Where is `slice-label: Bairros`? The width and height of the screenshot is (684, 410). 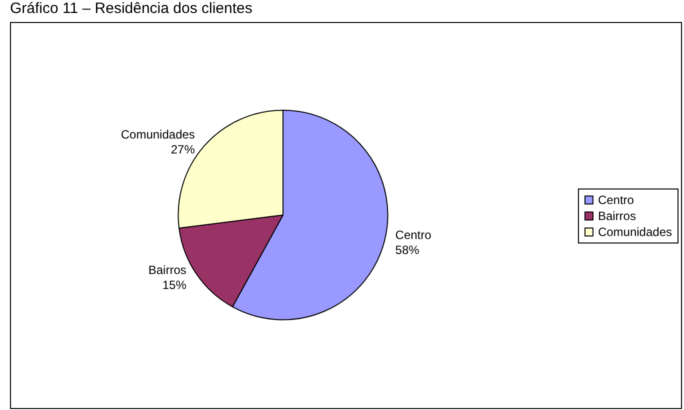 slice-label: Bairros is located at coordinates (167, 269).